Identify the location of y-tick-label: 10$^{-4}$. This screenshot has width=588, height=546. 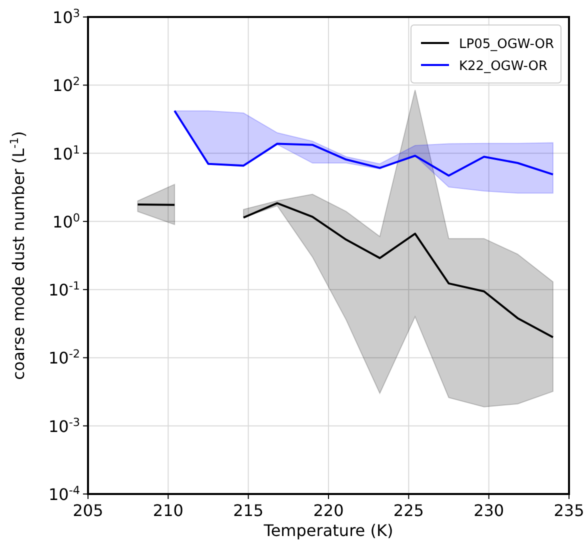
(64, 494).